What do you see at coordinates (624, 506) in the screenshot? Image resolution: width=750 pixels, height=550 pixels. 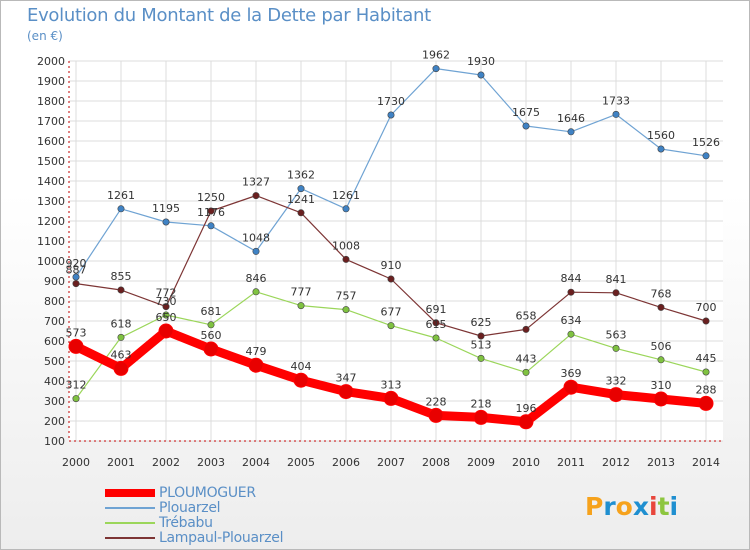 I see `logo-letter: o` at bounding box center [624, 506].